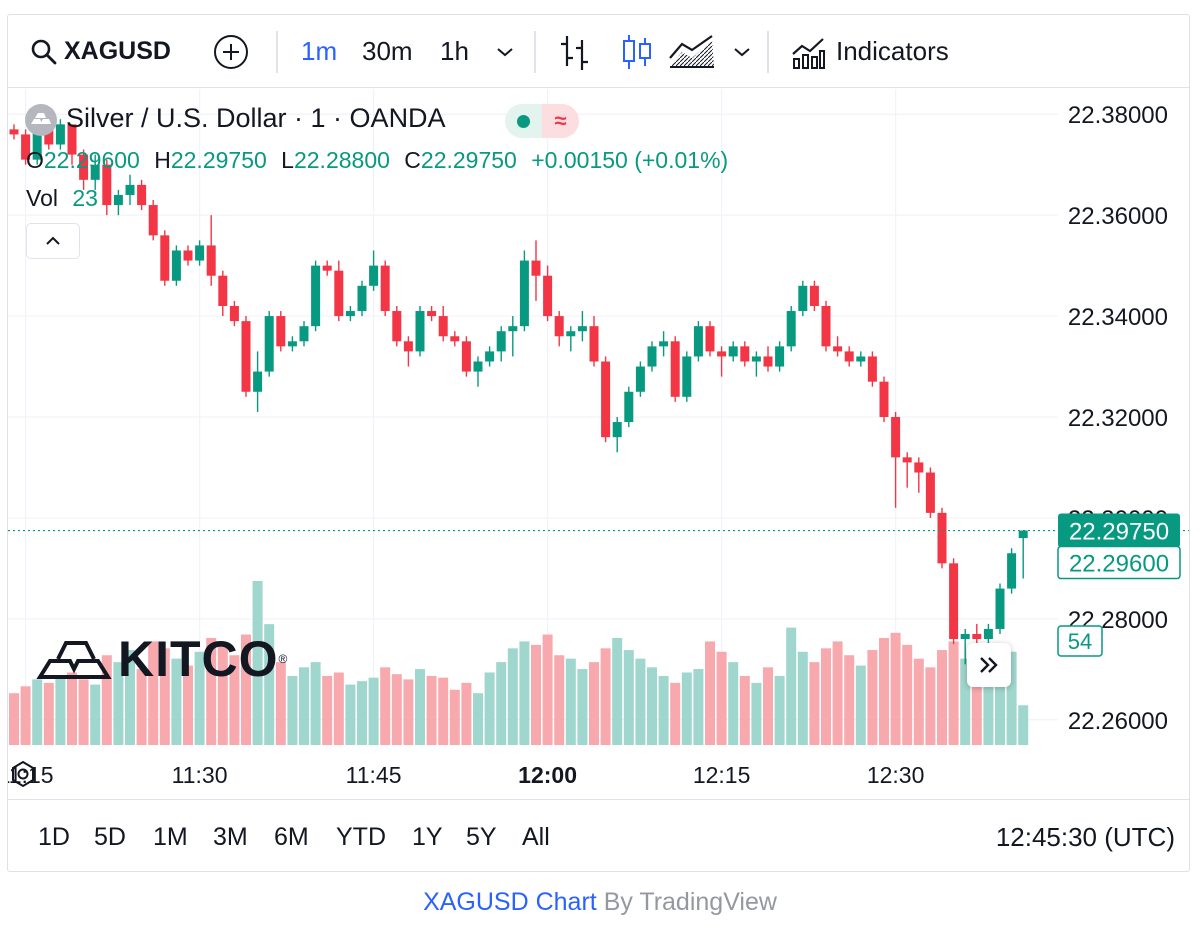  What do you see at coordinates (1085, 836) in the screenshot?
I see `utc-clock: 12:45:30 (UTC)` at bounding box center [1085, 836].